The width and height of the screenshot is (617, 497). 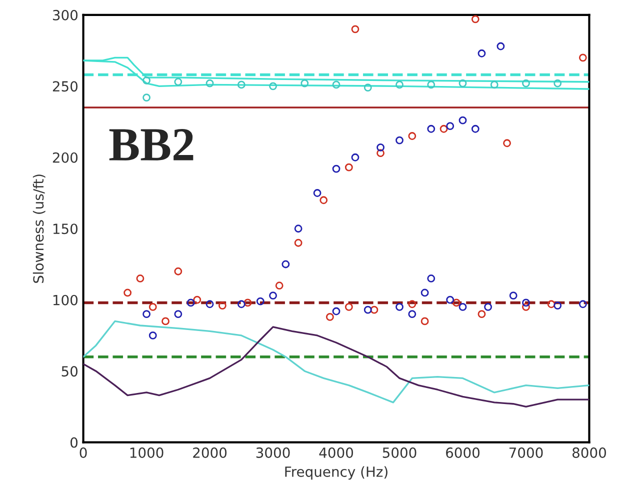 What do you see at coordinates (65, 86) in the screenshot?
I see `y-tick-label: 250` at bounding box center [65, 86].